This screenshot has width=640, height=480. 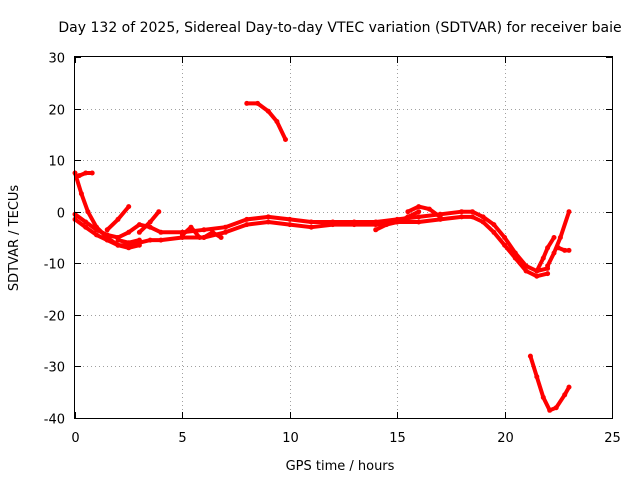 I want to click on x-tick-label: 15, so click(x=397, y=438).